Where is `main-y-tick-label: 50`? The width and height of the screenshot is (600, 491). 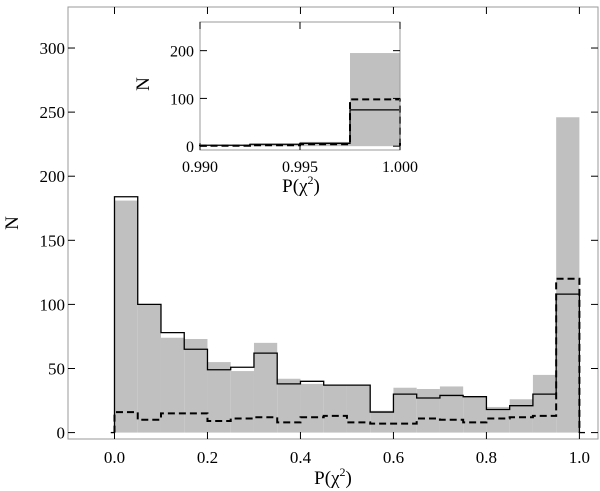
main-y-tick-label: 50 is located at coordinates (56, 368).